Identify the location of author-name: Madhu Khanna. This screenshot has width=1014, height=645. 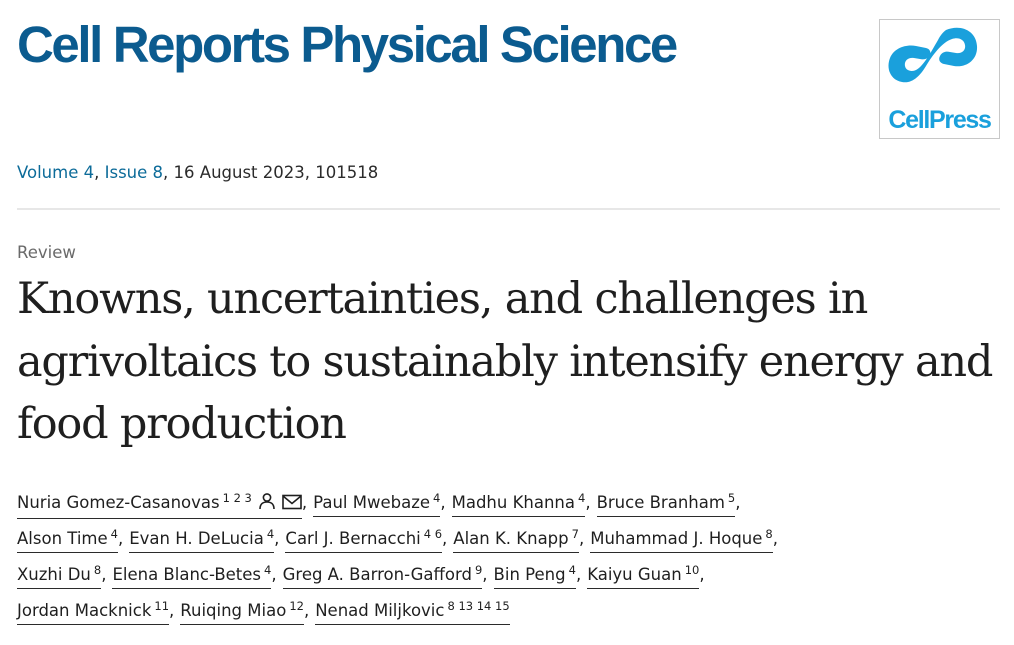
(513, 502).